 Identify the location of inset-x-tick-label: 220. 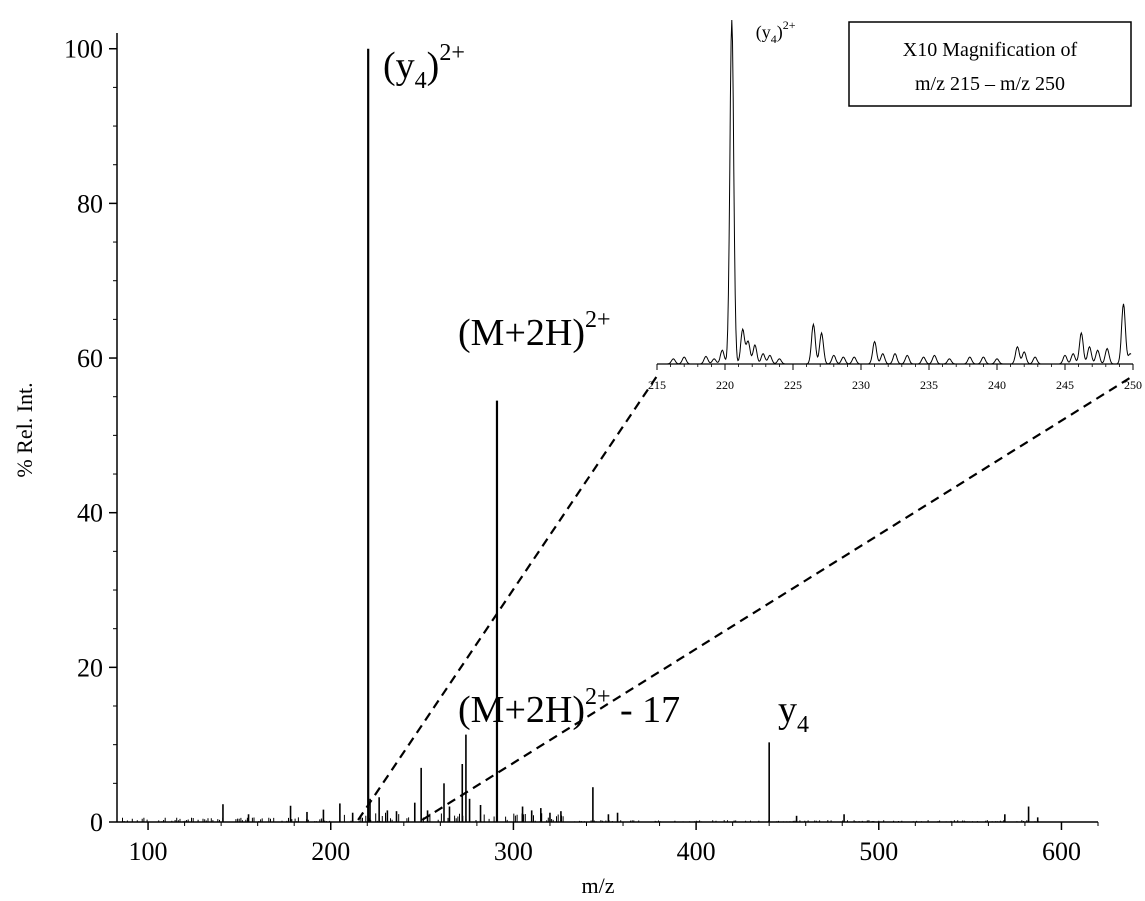
(725, 385).